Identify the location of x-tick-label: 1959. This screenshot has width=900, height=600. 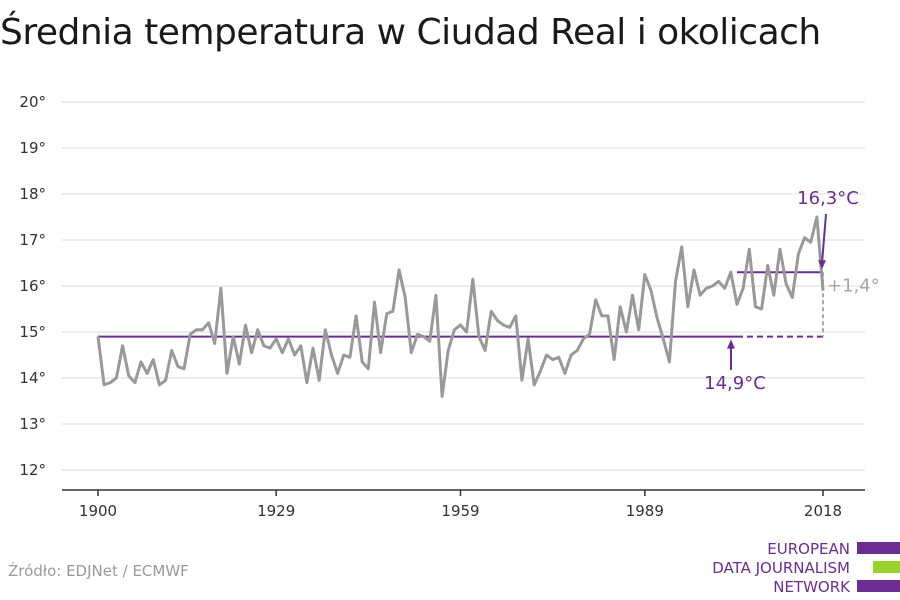
(460, 511).